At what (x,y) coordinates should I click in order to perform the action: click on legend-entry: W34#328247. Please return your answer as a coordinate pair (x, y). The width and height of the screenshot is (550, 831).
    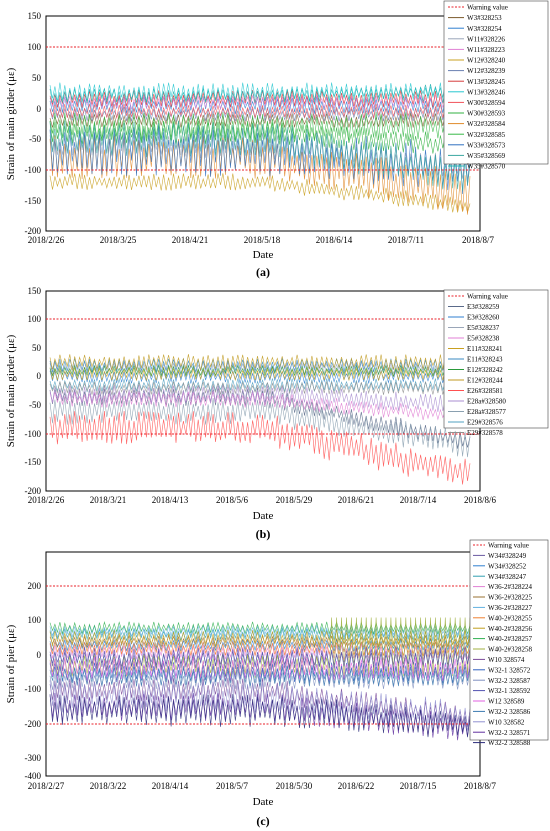
    Looking at the image, I should click on (507, 577).